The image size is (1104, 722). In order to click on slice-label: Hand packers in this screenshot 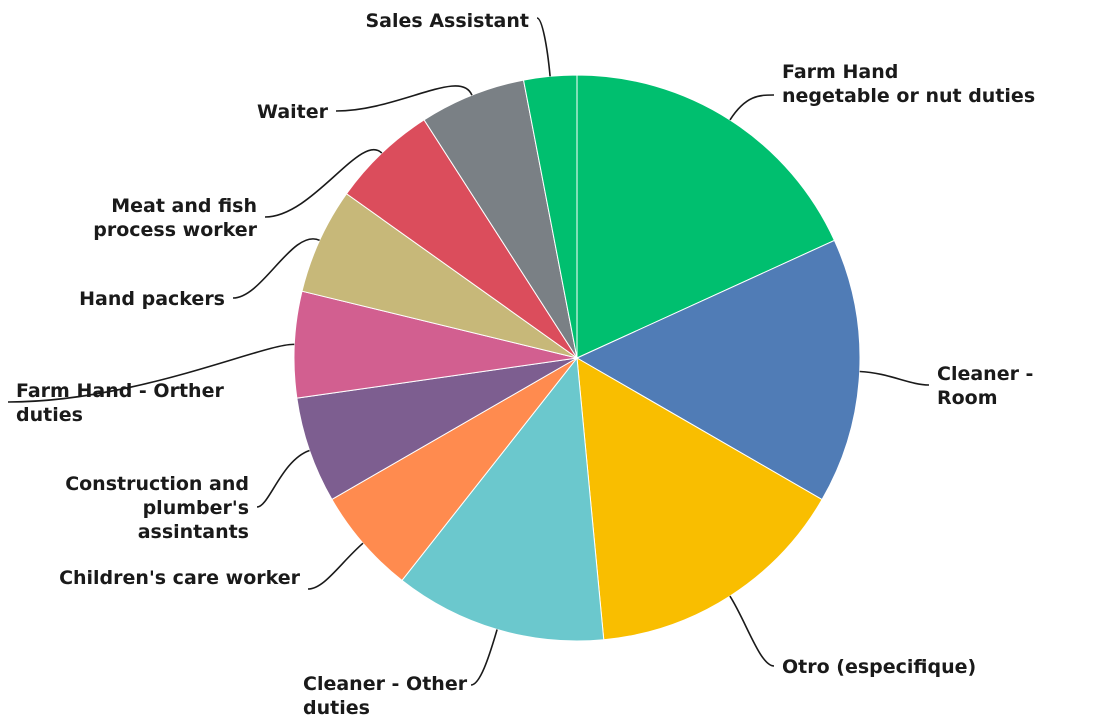, I will do `click(152, 299)`.